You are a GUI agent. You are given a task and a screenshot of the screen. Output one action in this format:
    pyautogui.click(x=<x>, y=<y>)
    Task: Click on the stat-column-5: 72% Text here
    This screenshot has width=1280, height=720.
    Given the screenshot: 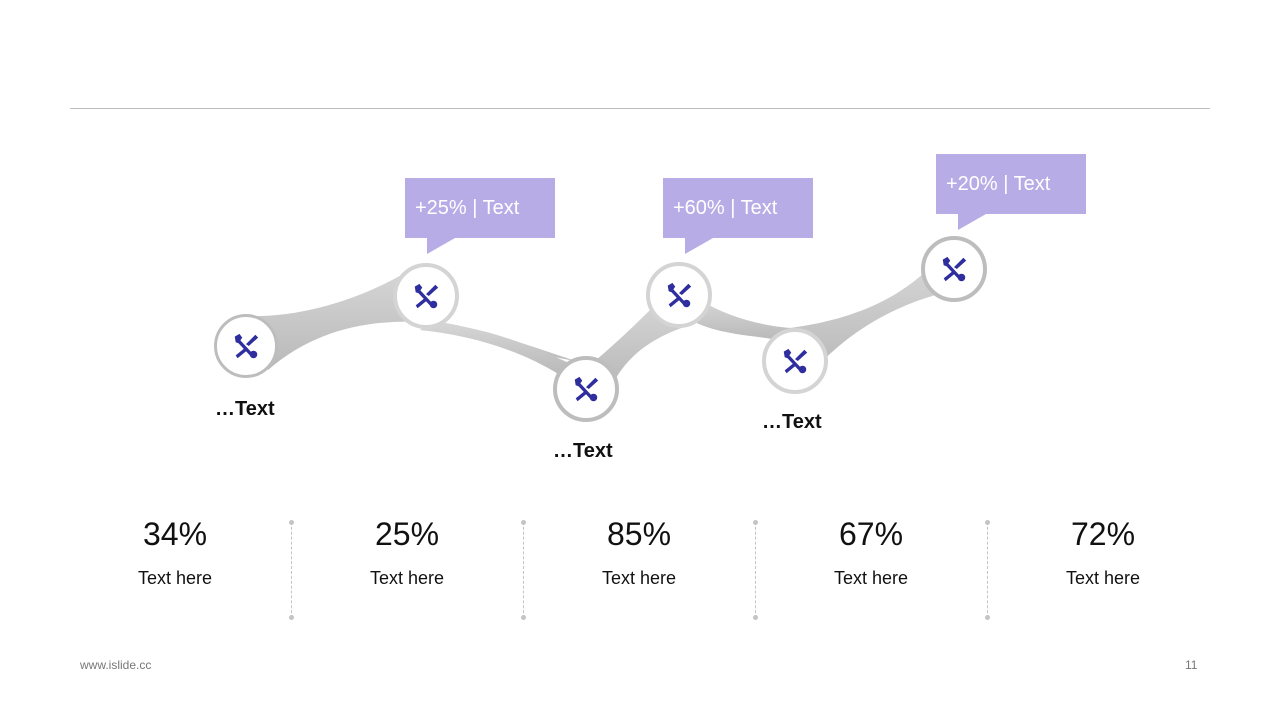 What is the action you would take?
    pyautogui.click(x=1103, y=550)
    